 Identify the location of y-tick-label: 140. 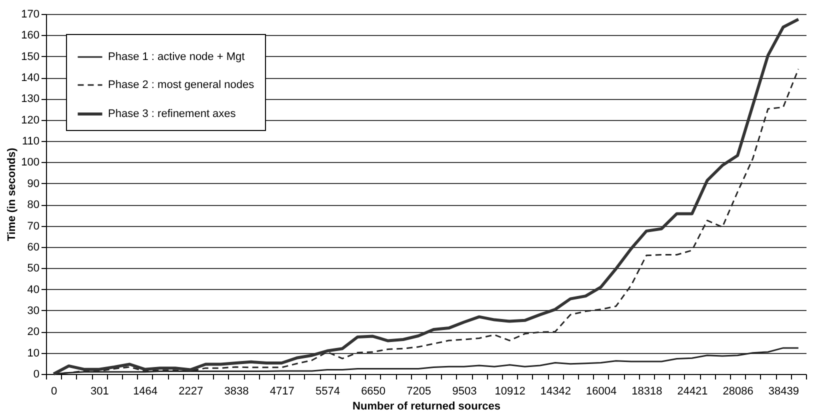
(30, 78).